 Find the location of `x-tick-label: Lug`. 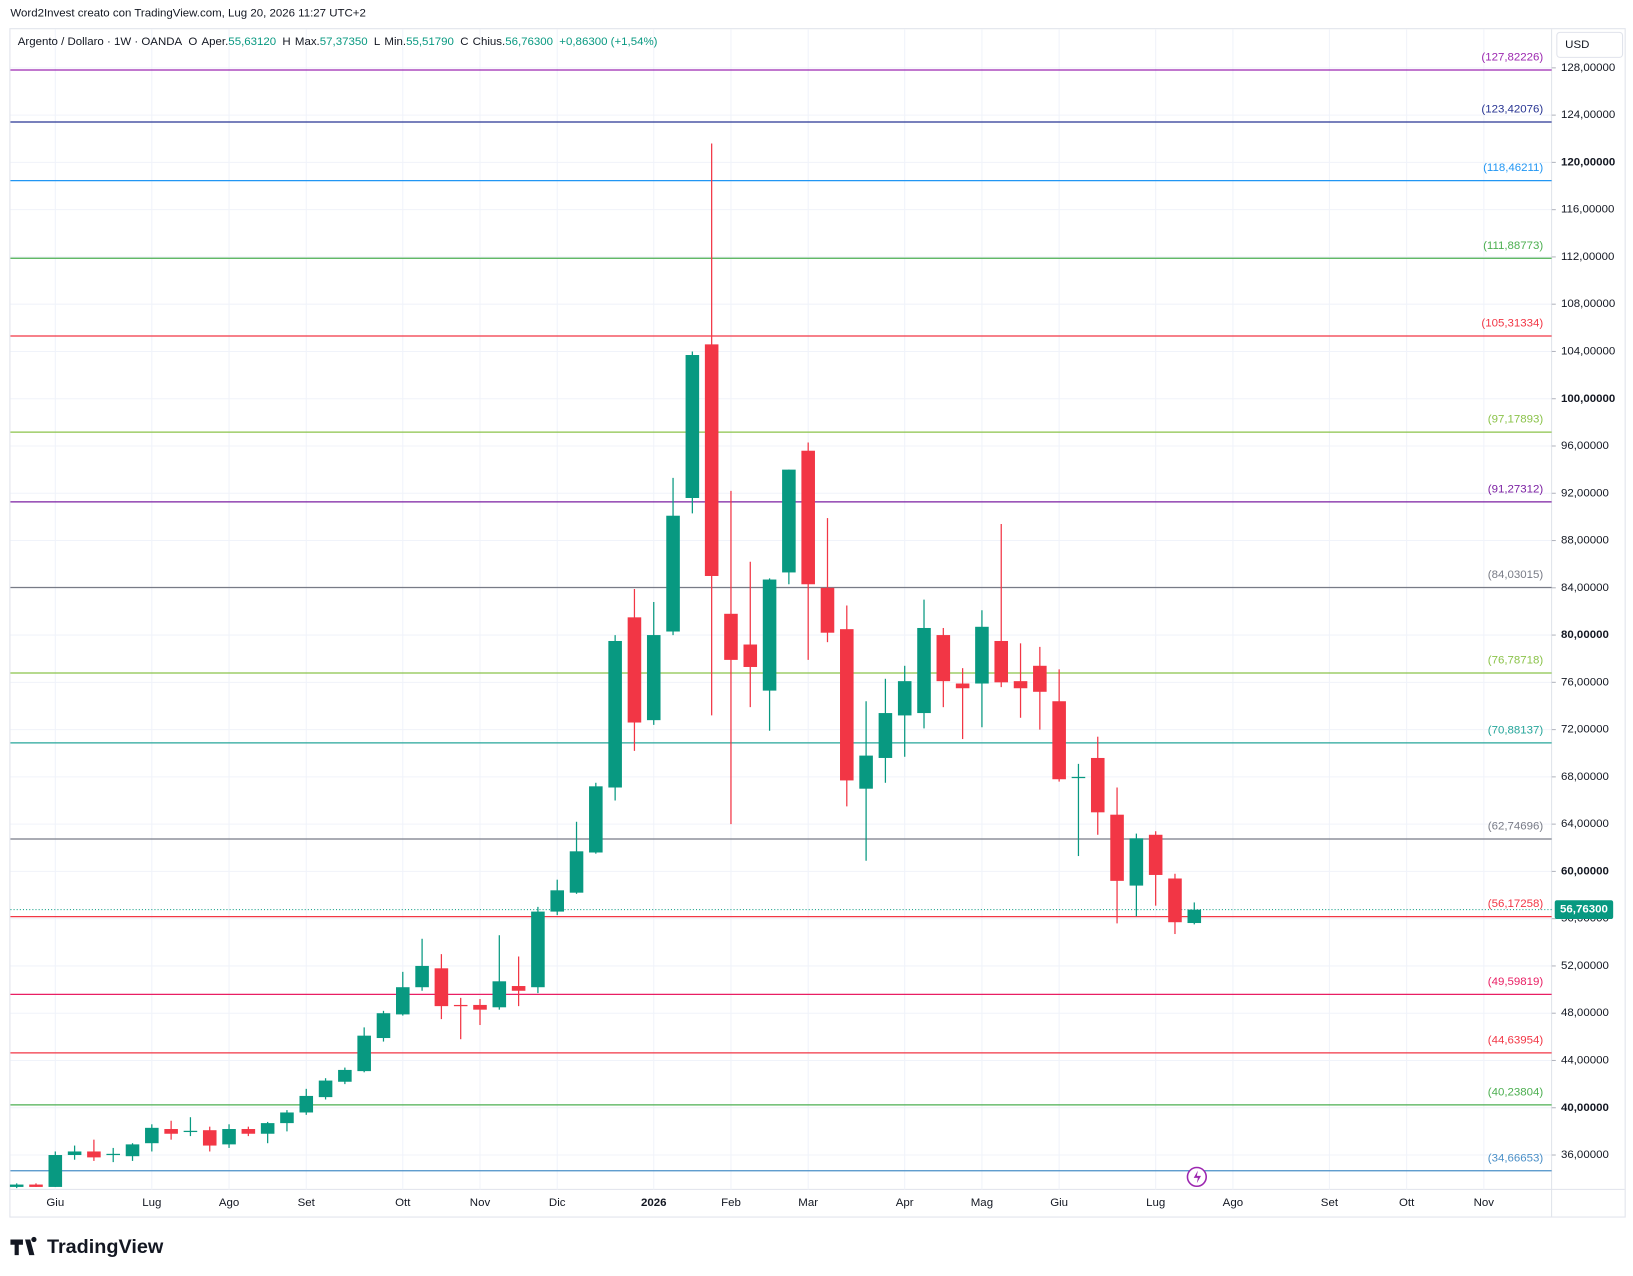

x-tick-label: Lug is located at coordinates (151, 1203).